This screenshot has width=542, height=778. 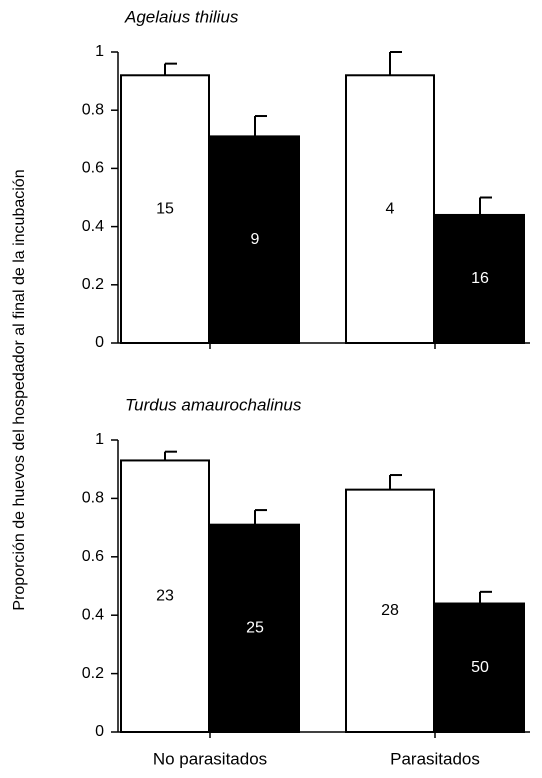 What do you see at coordinates (210, 758) in the screenshot?
I see `x-tick-label: No parasitados` at bounding box center [210, 758].